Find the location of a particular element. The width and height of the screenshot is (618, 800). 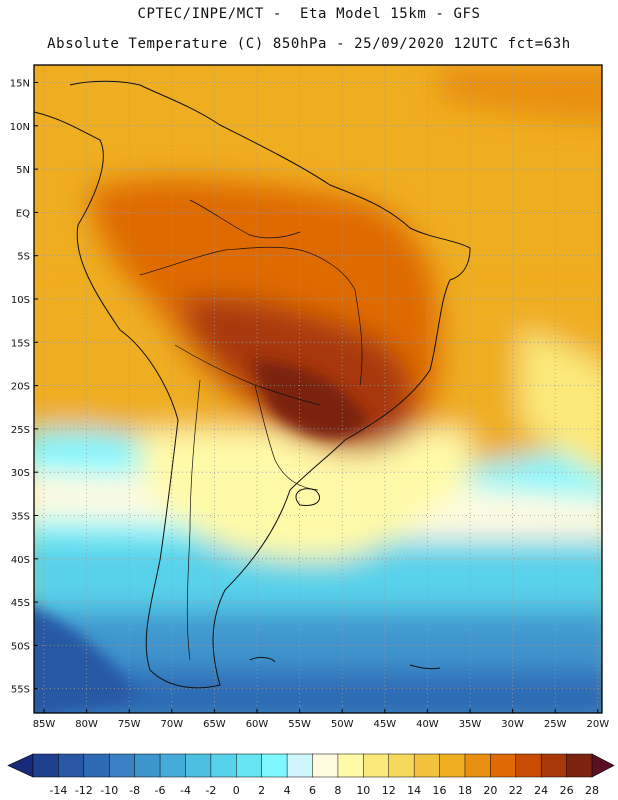

colorbar-label: 28 is located at coordinates (592, 790).